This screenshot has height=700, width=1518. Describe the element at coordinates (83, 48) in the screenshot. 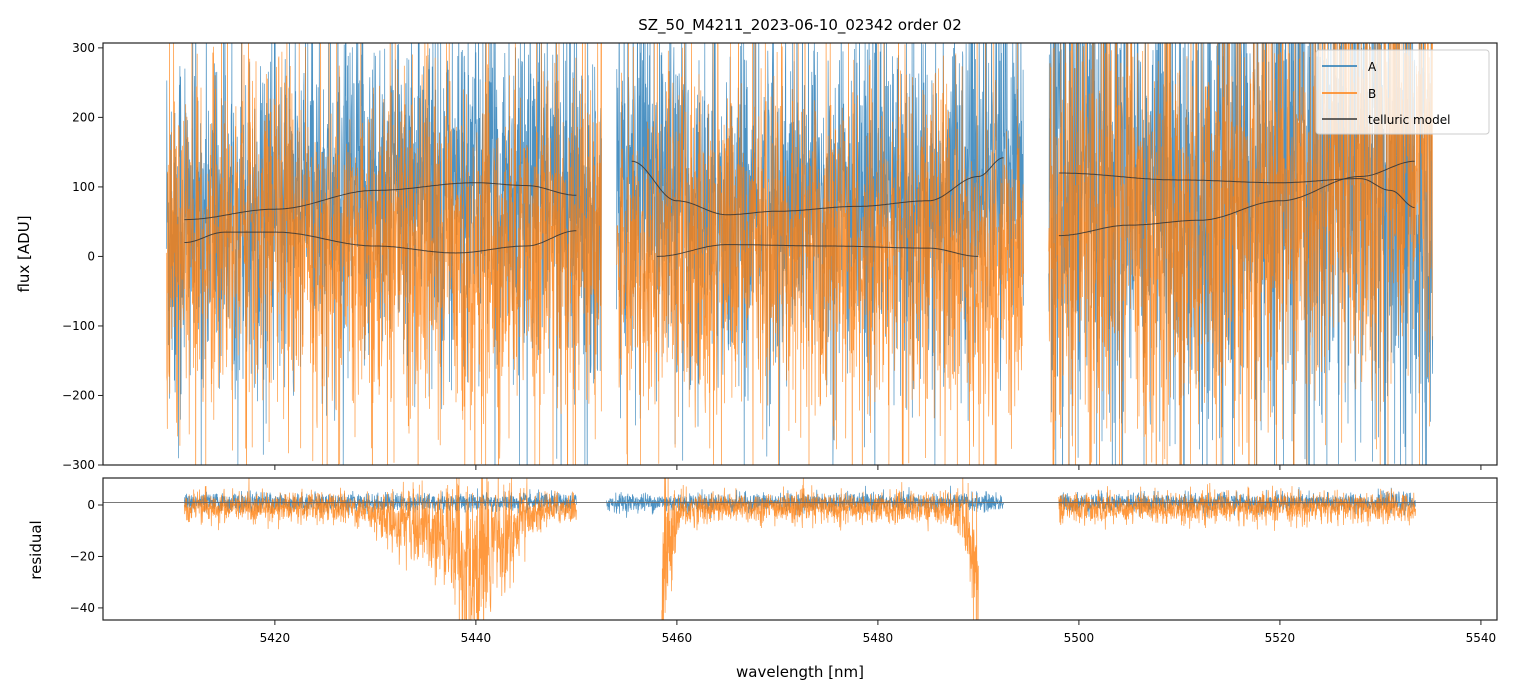

I see `y-tick-label: 300` at that location.